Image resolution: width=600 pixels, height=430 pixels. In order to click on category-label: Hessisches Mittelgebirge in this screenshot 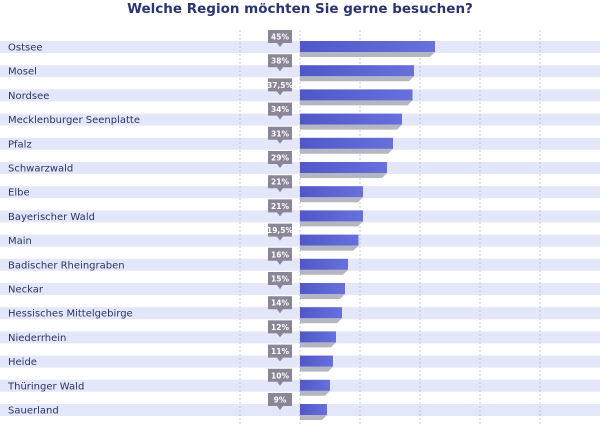, I will do `click(70, 314)`.